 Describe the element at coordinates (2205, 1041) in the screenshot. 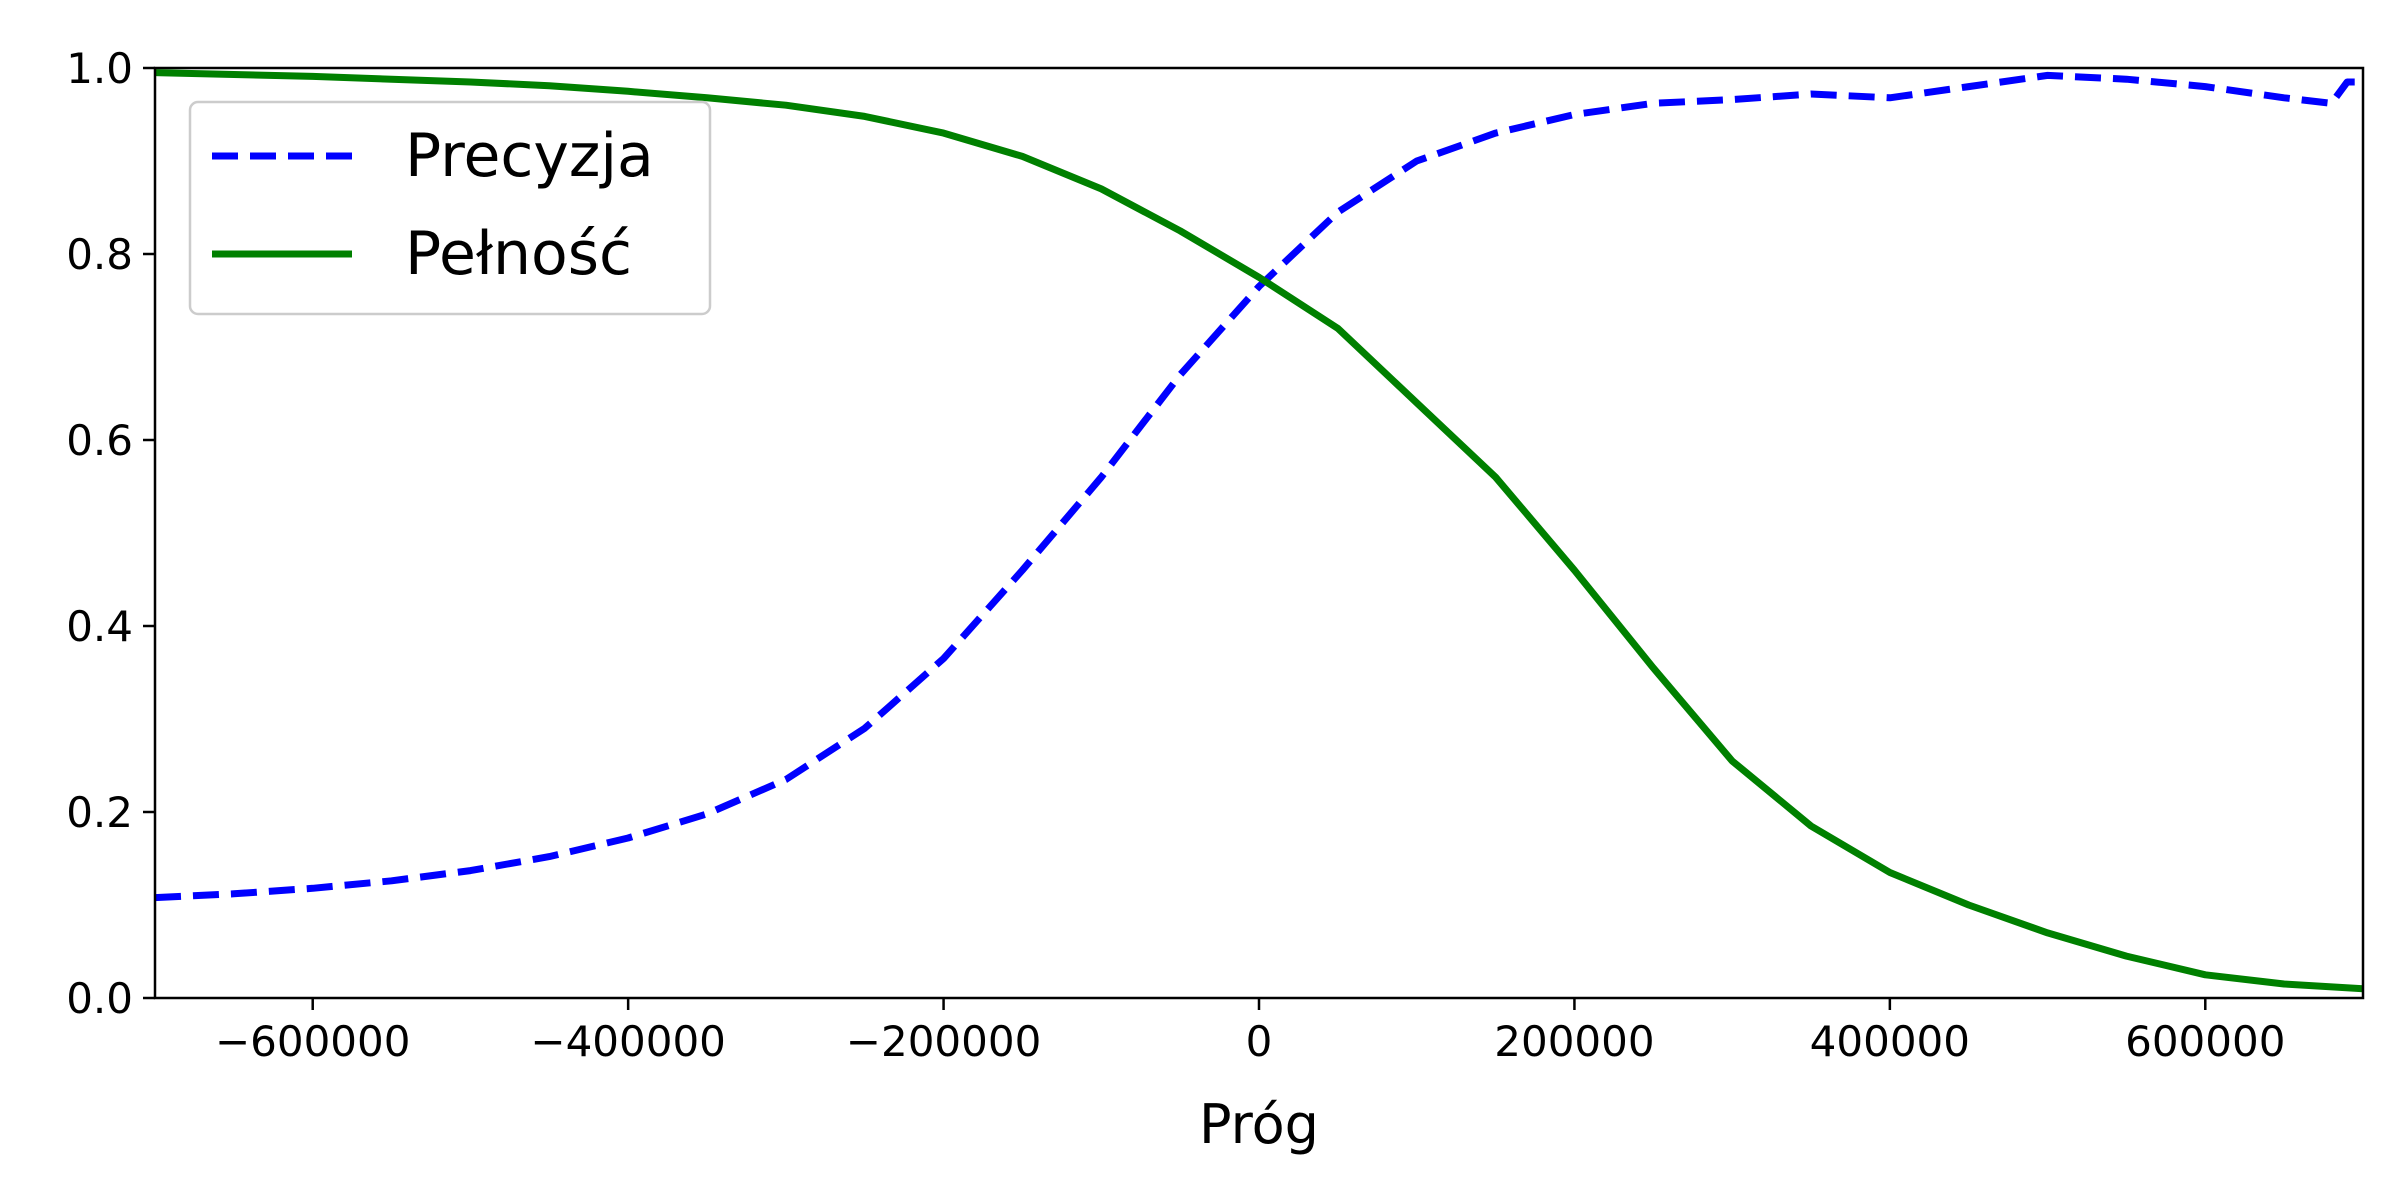

I see `x-tick-label: 600000` at that location.